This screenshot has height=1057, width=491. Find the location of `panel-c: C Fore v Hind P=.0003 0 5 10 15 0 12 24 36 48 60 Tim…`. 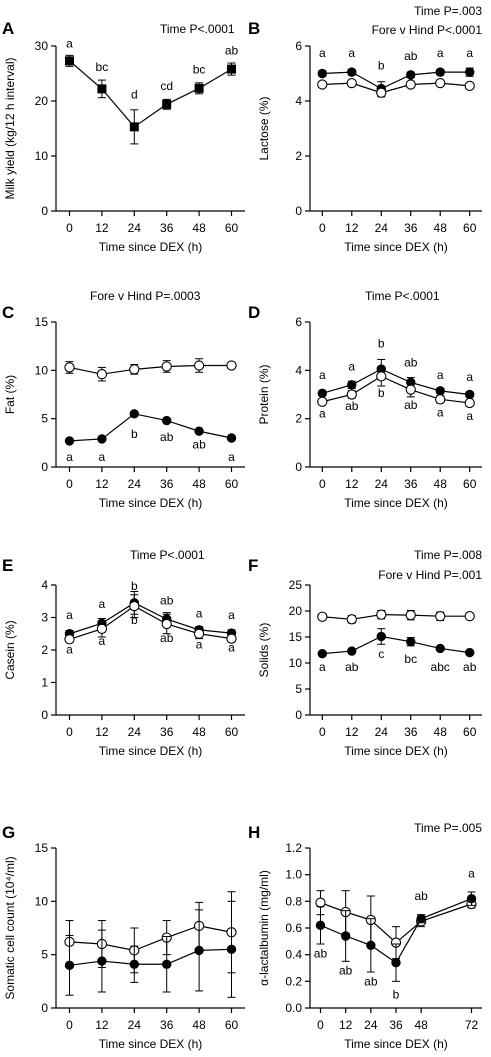

panel-c: C Fore v Hind P=.0003 0 5 10 15 0 12 24 36 48 60 Tim… is located at coordinates (123, 399).